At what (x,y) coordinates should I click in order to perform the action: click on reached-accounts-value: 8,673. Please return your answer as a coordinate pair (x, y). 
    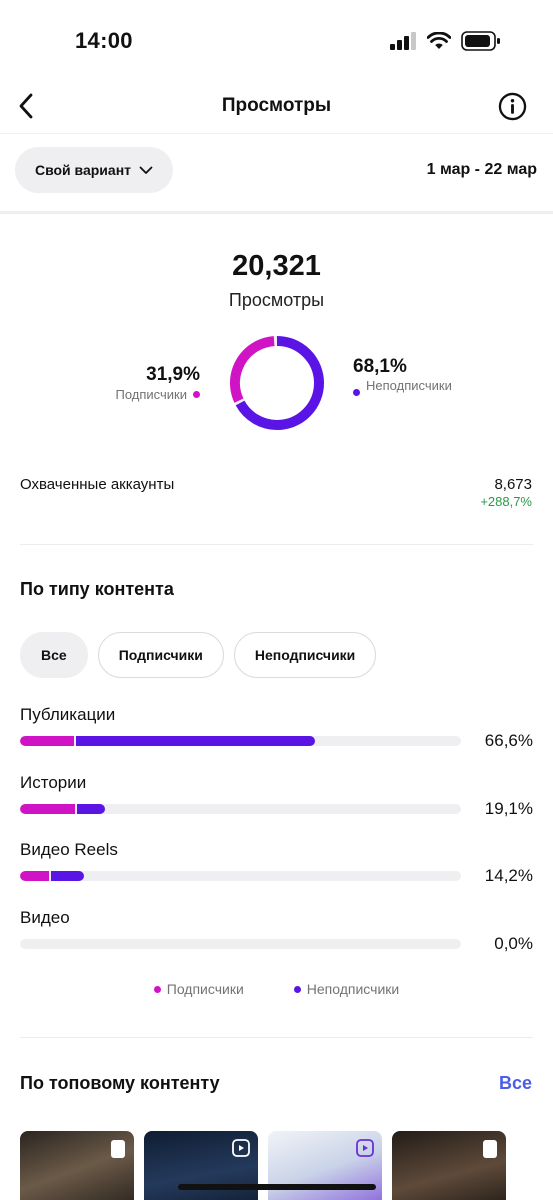
    Looking at the image, I should click on (513, 484).